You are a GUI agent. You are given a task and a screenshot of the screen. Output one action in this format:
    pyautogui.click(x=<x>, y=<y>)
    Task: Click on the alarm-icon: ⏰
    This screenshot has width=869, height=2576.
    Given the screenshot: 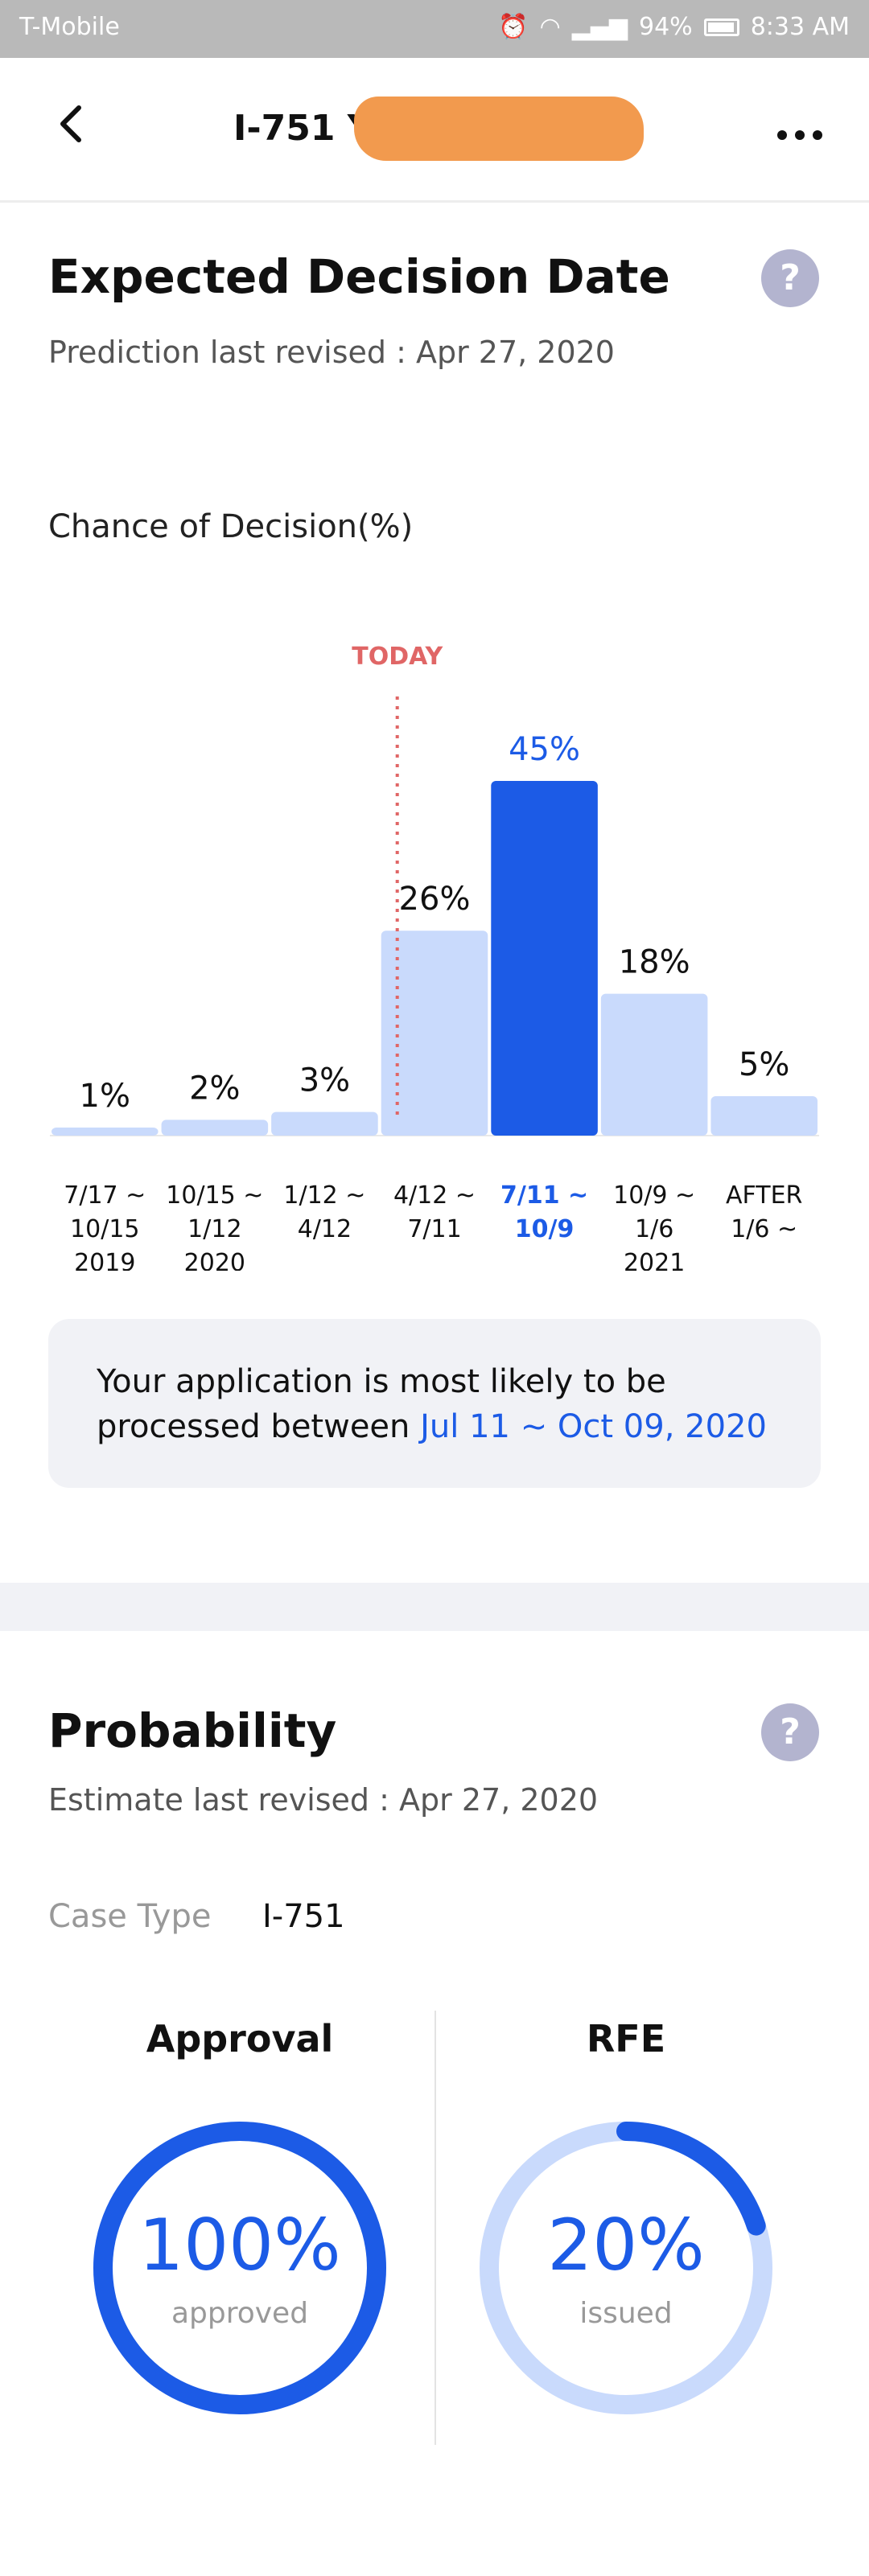 What is the action you would take?
    pyautogui.click(x=513, y=27)
    